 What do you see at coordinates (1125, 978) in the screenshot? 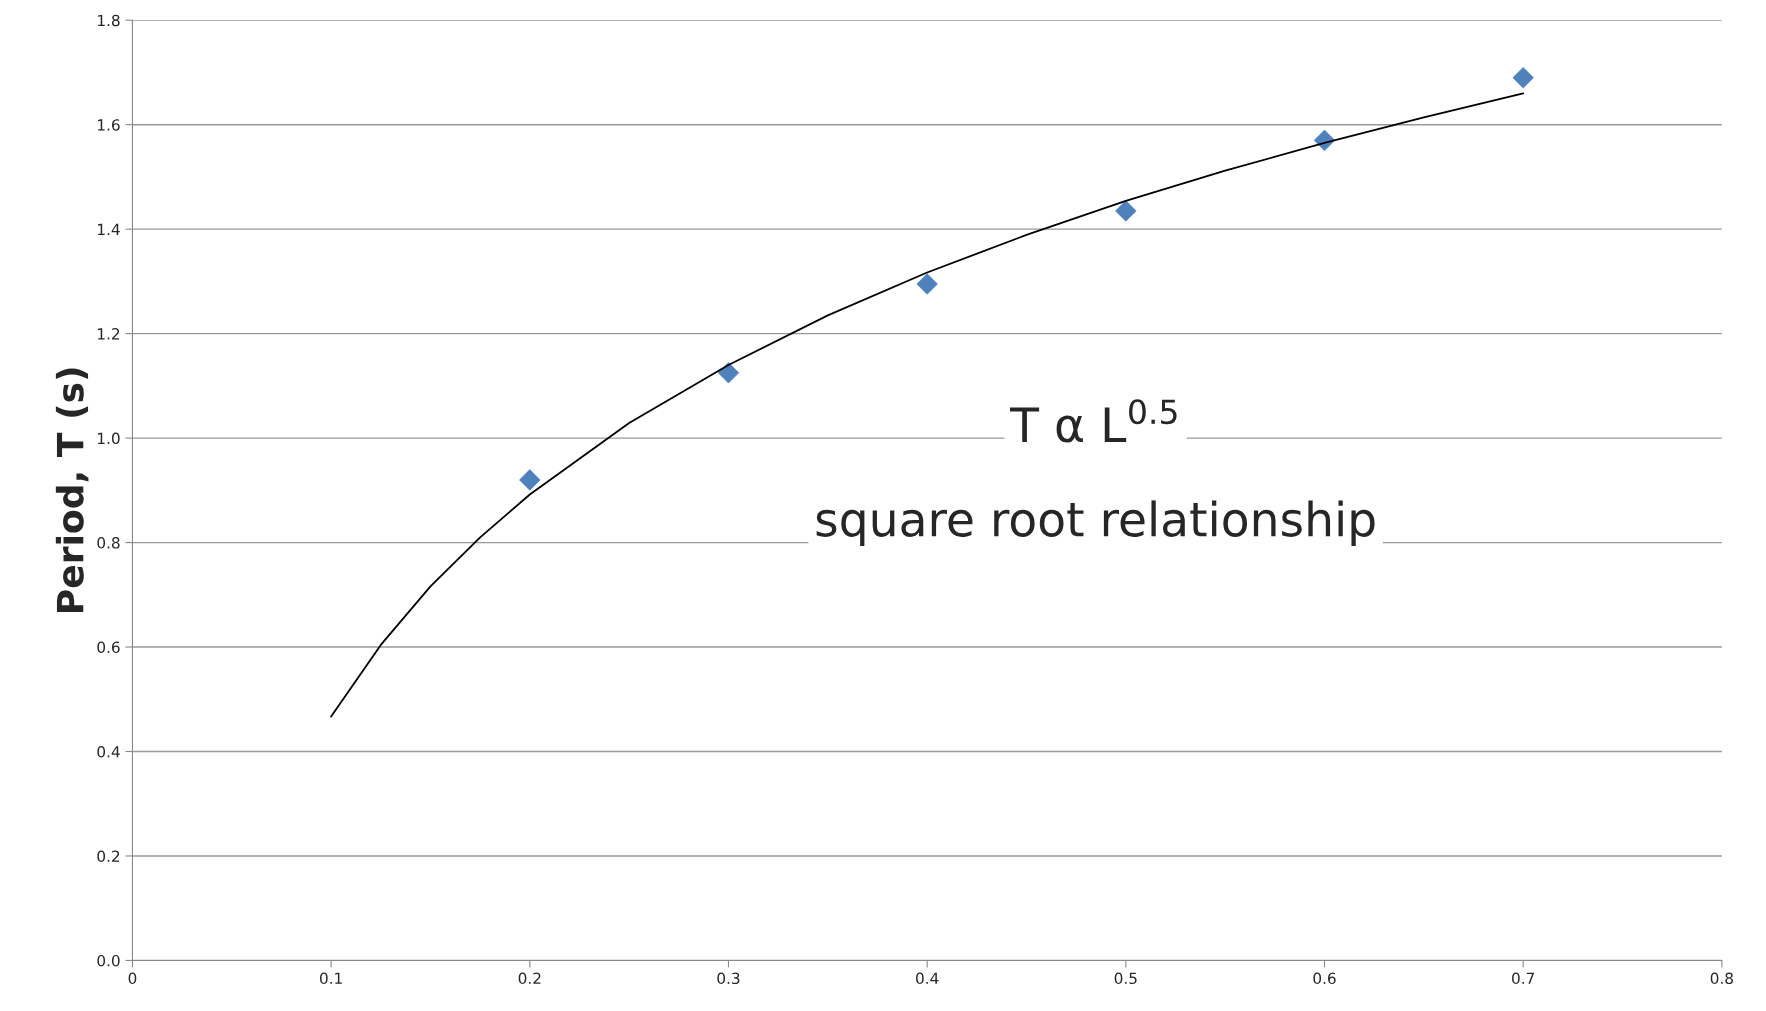
I see `x-tick-label: 0.5` at bounding box center [1125, 978].